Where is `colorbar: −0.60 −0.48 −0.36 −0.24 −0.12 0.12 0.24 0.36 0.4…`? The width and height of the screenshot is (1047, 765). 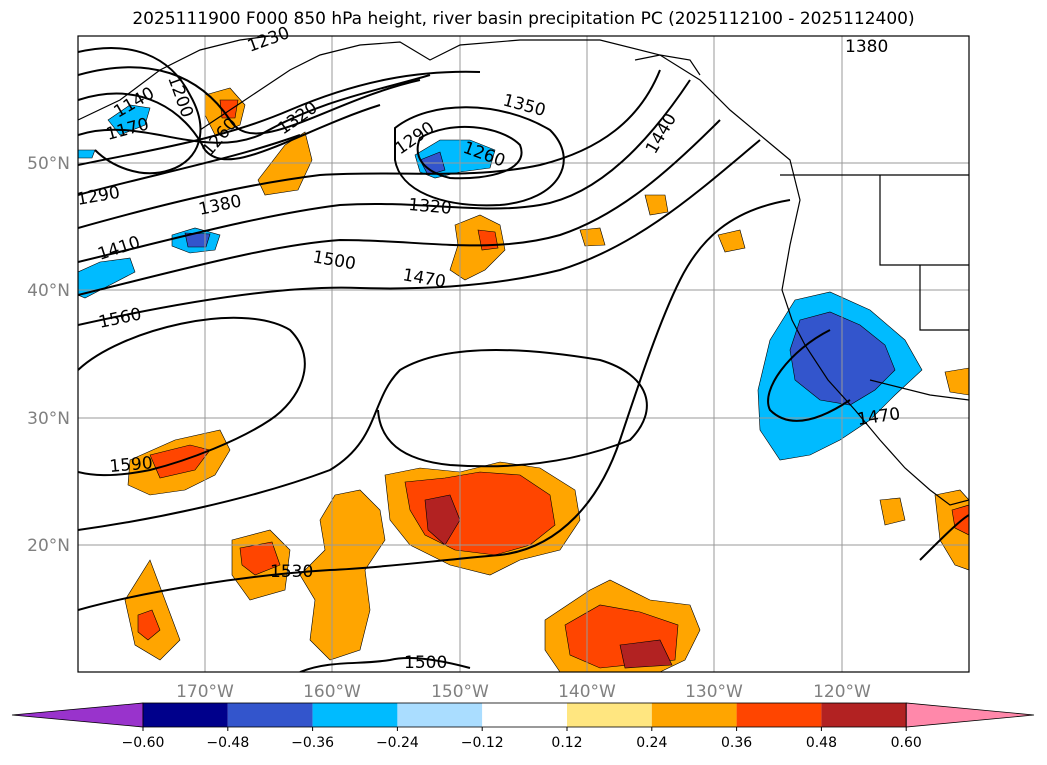 colorbar: −0.60 −0.48 −0.36 −0.24 −0.12 0.12 0.24 0.36 0.4… is located at coordinates (523, 726).